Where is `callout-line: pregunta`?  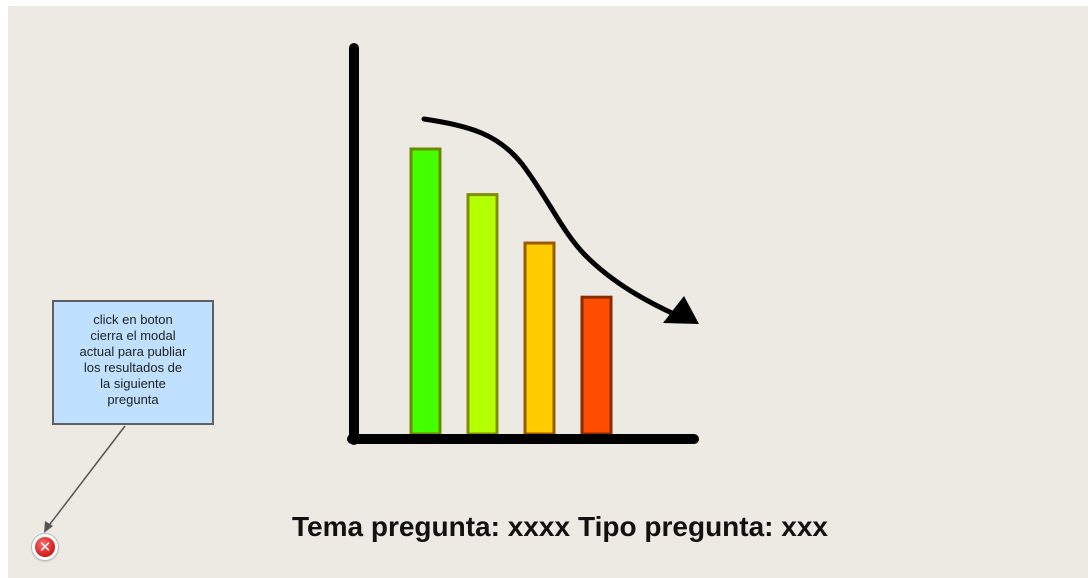 callout-line: pregunta is located at coordinates (133, 399).